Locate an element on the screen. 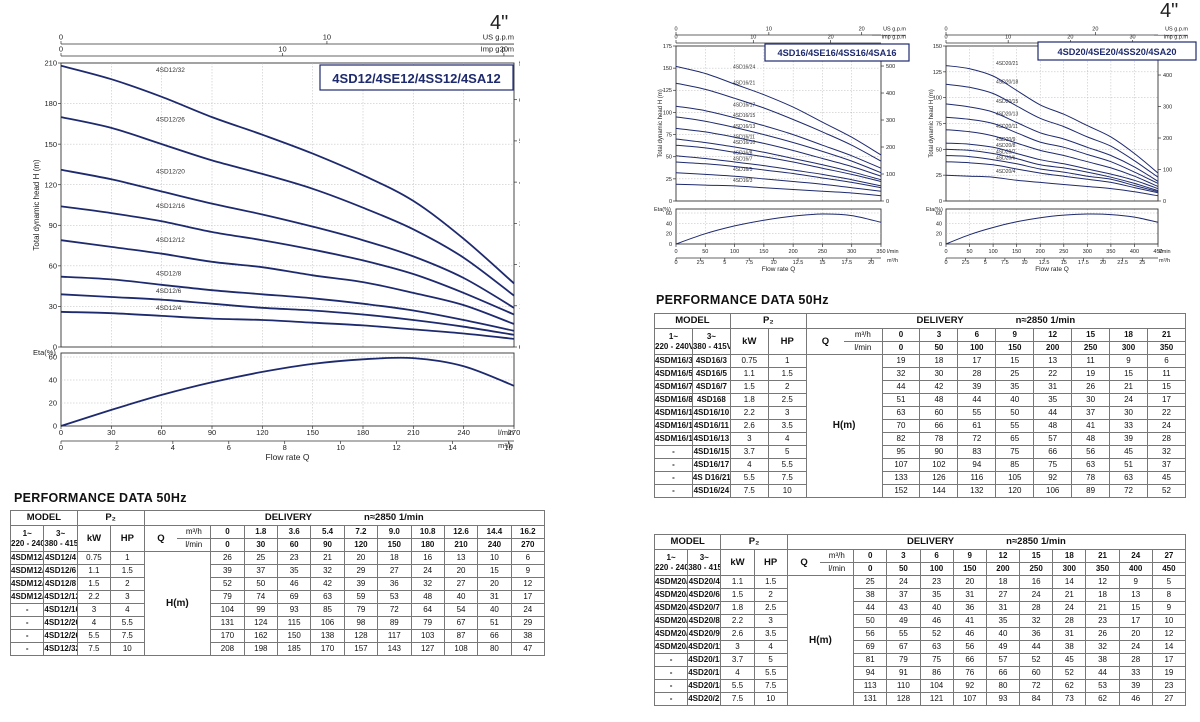 This screenshot has width=1200, height=722. hp-value: 3.5 is located at coordinates (787, 426).